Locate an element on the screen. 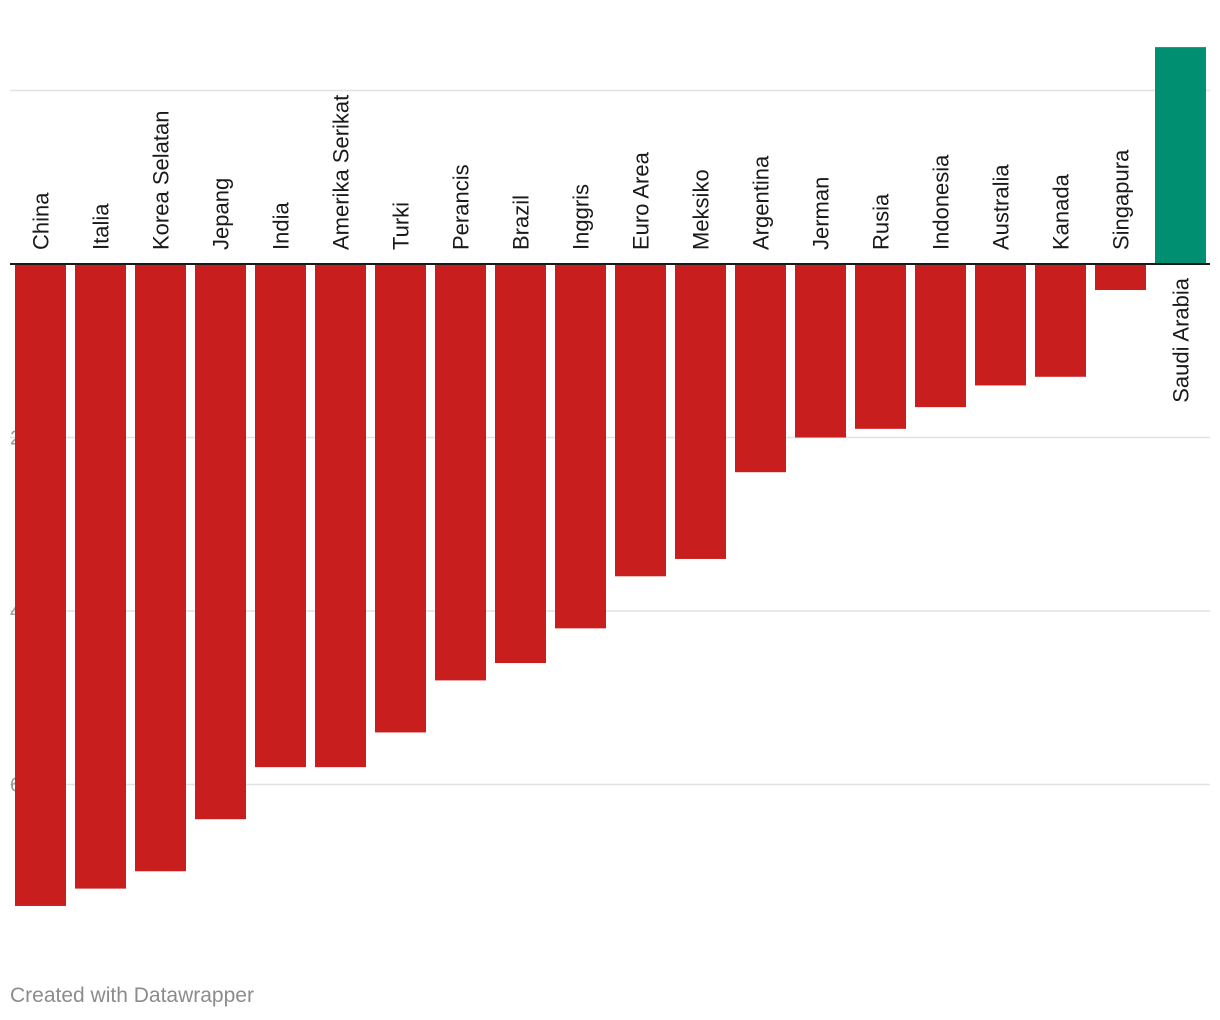 This screenshot has width=1220, height=1020. category-label: Saudi Arabia is located at coordinates (1181, 340).